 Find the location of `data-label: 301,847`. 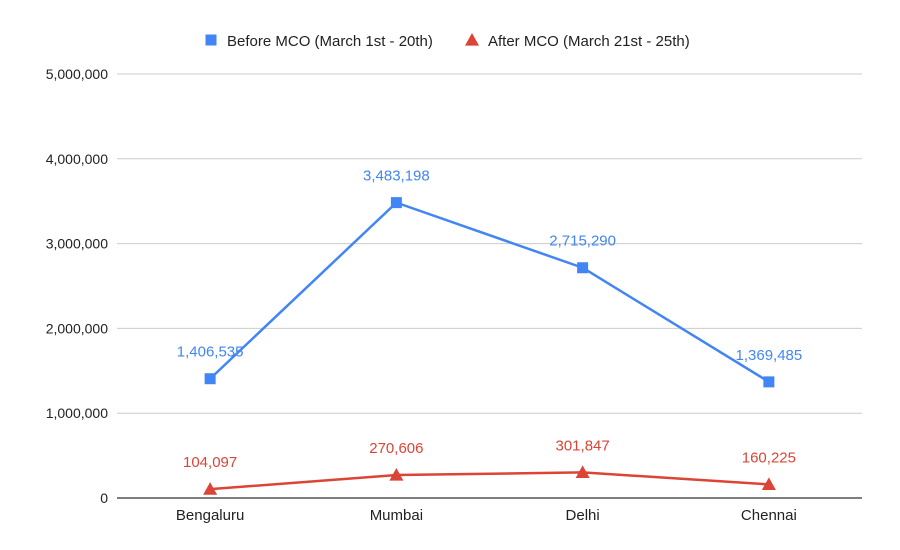

data-label: 301,847 is located at coordinates (583, 445).